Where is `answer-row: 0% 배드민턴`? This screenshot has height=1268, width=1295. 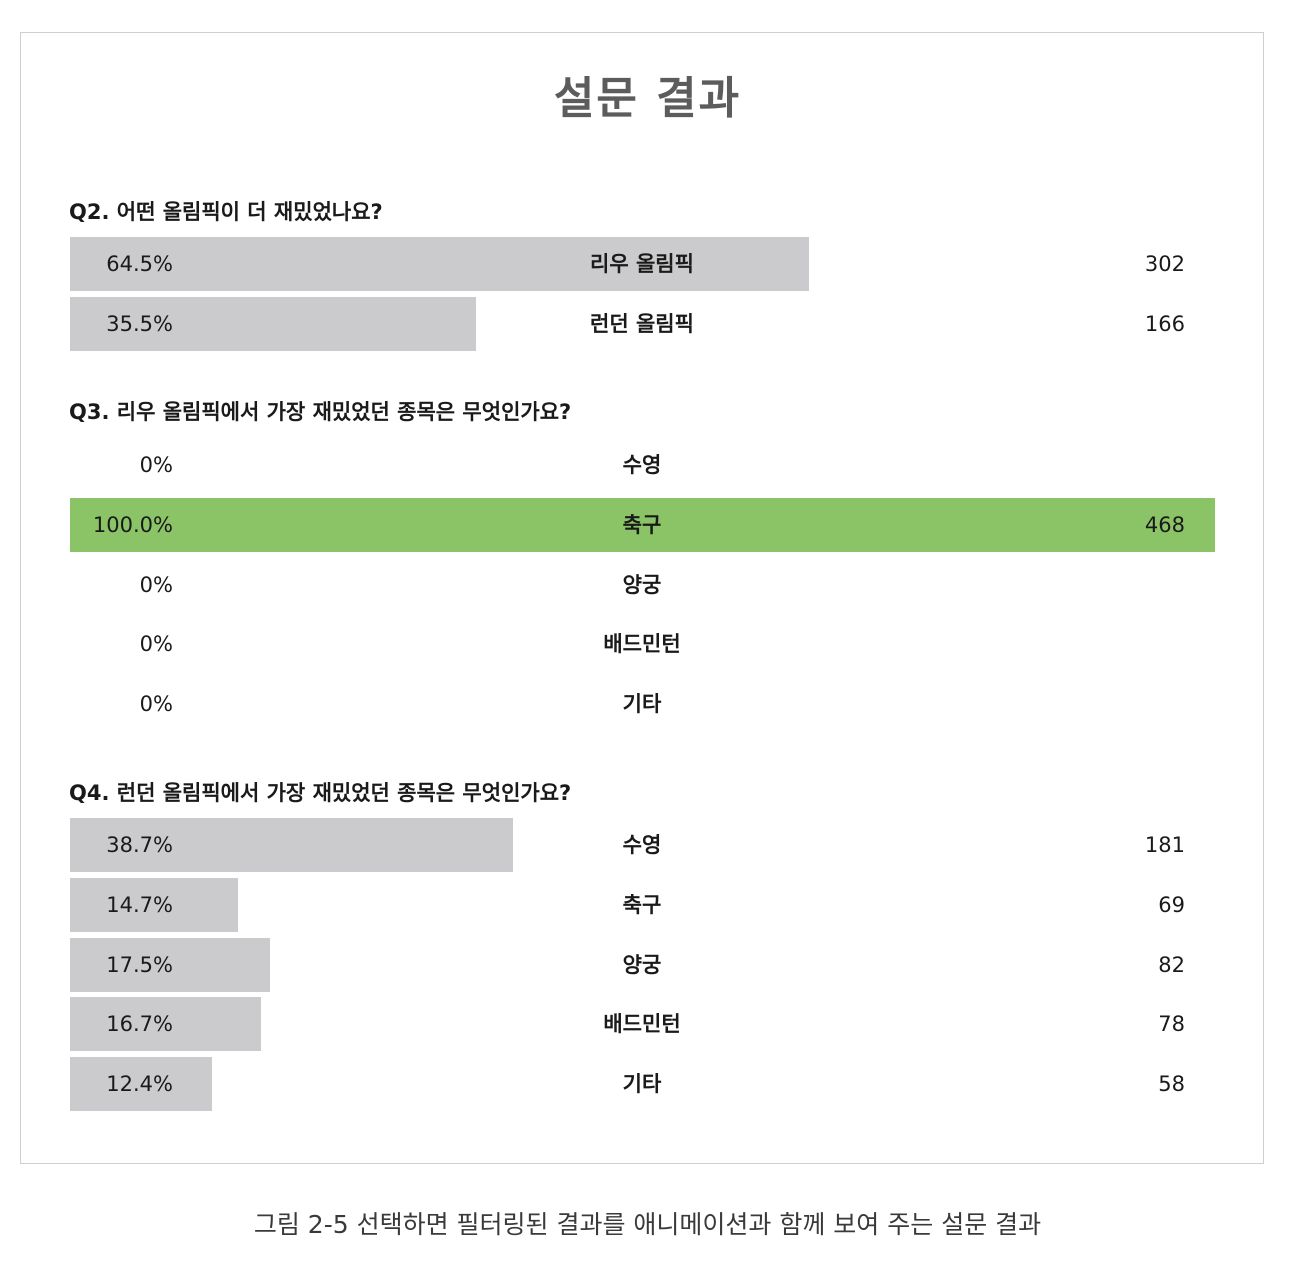 answer-row: 0% 배드민턴 is located at coordinates (642, 644).